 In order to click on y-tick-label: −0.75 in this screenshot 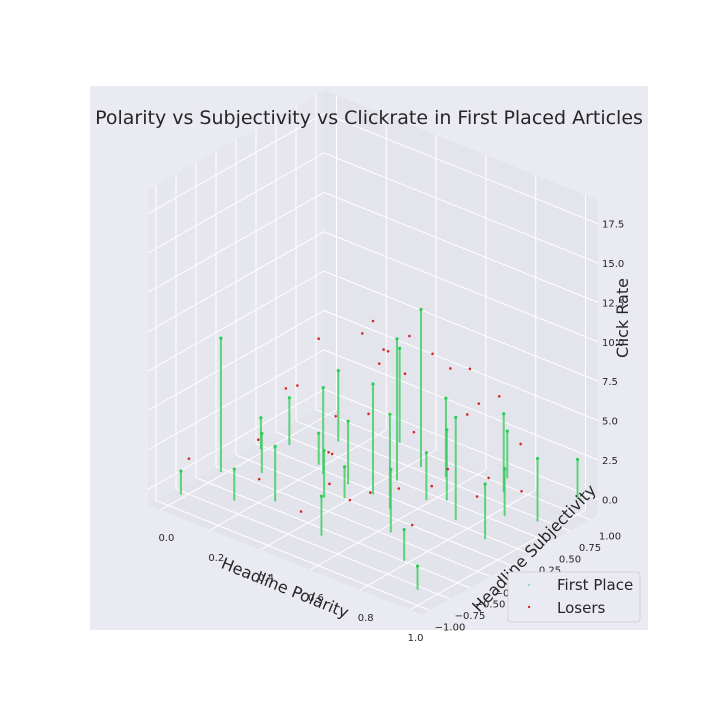, I will do `click(470, 616)`.